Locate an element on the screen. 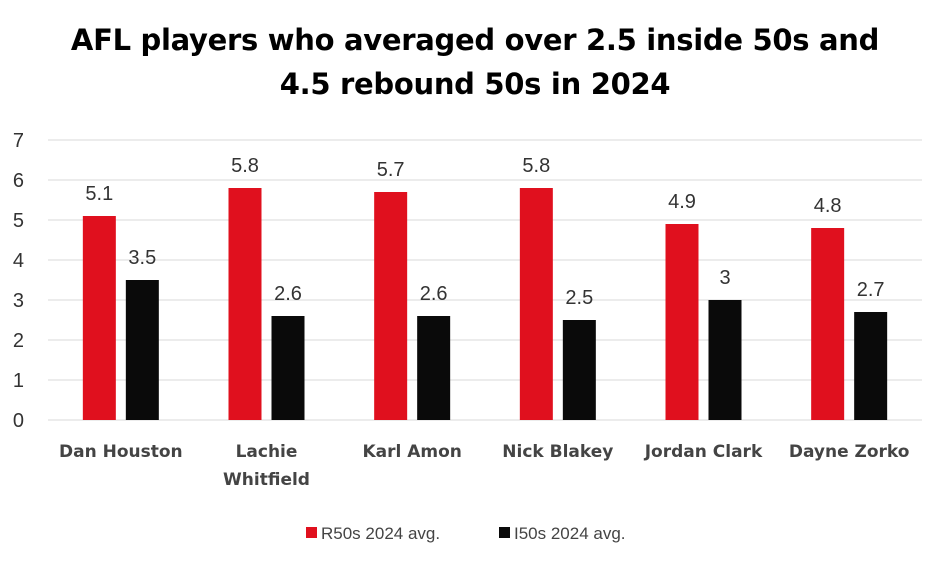 Image resolution: width=950 pixels, height=562 pixels. category-label: Karl Amon is located at coordinates (411, 452).